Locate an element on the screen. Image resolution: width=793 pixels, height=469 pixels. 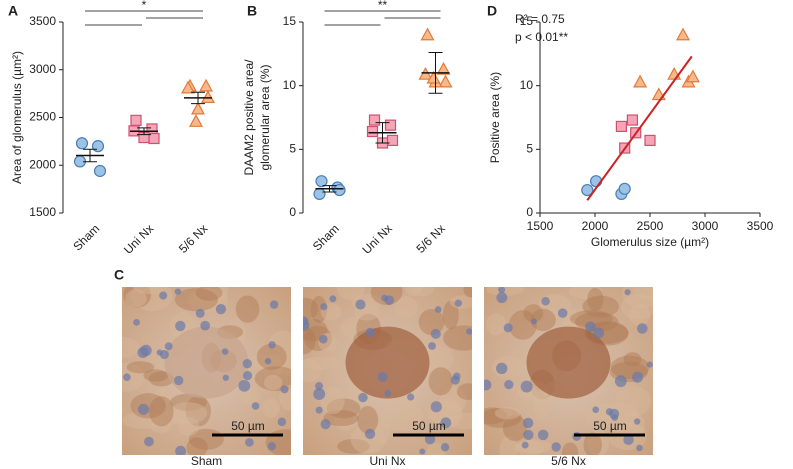
x-tick-label: Sham is located at coordinates (326, 237).